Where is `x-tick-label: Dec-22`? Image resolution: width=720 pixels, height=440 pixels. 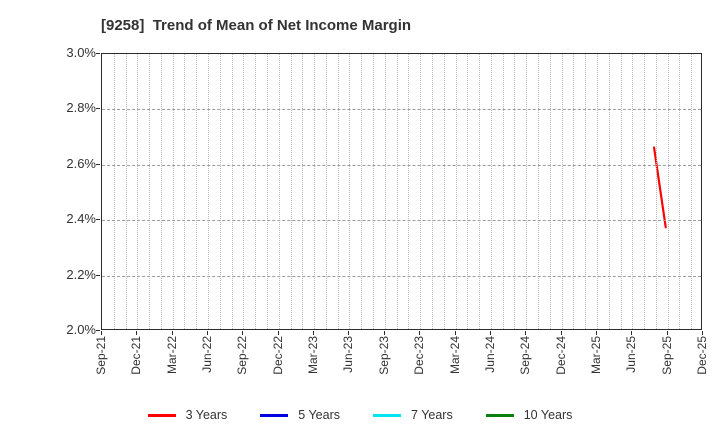 x-tick-label: Dec-22 is located at coordinates (277, 355).